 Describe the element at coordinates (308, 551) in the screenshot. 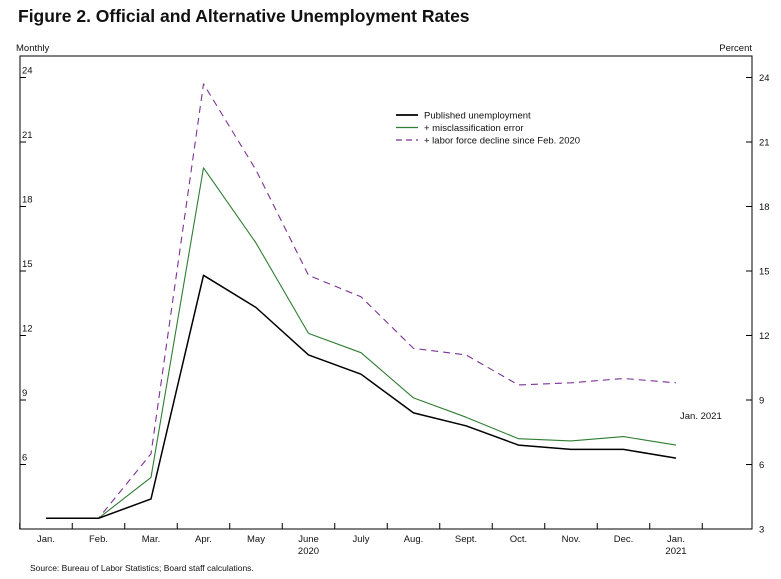

I see `year-label-2020: 2020` at that location.